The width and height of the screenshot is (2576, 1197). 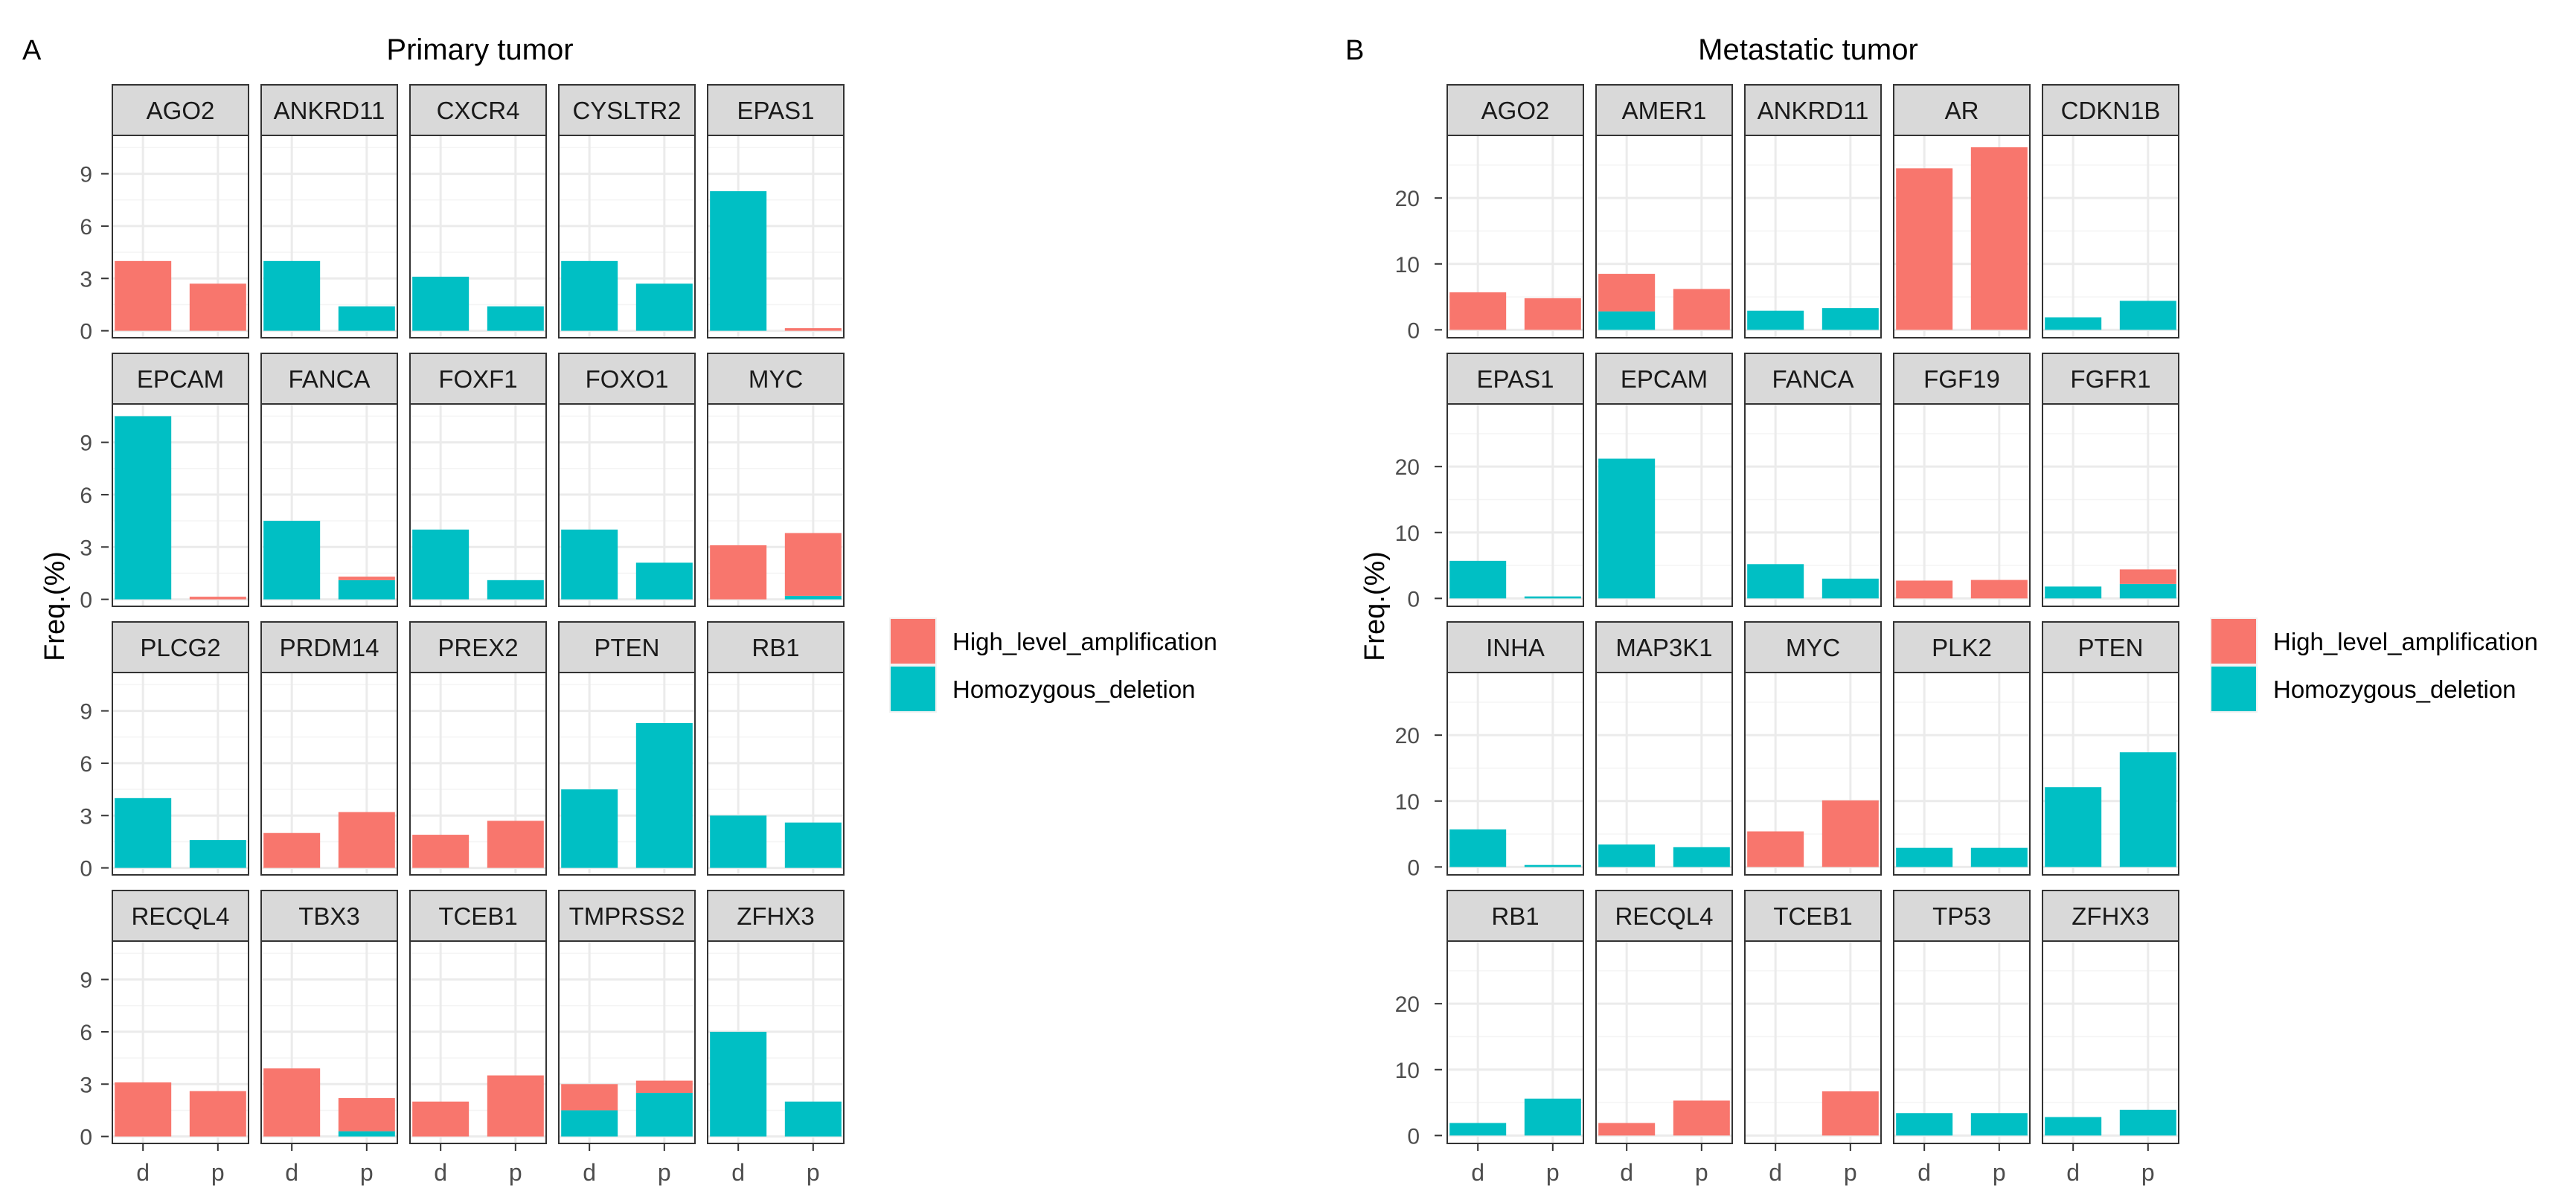 I want to click on legend-swatch-amp, so click(x=913, y=641).